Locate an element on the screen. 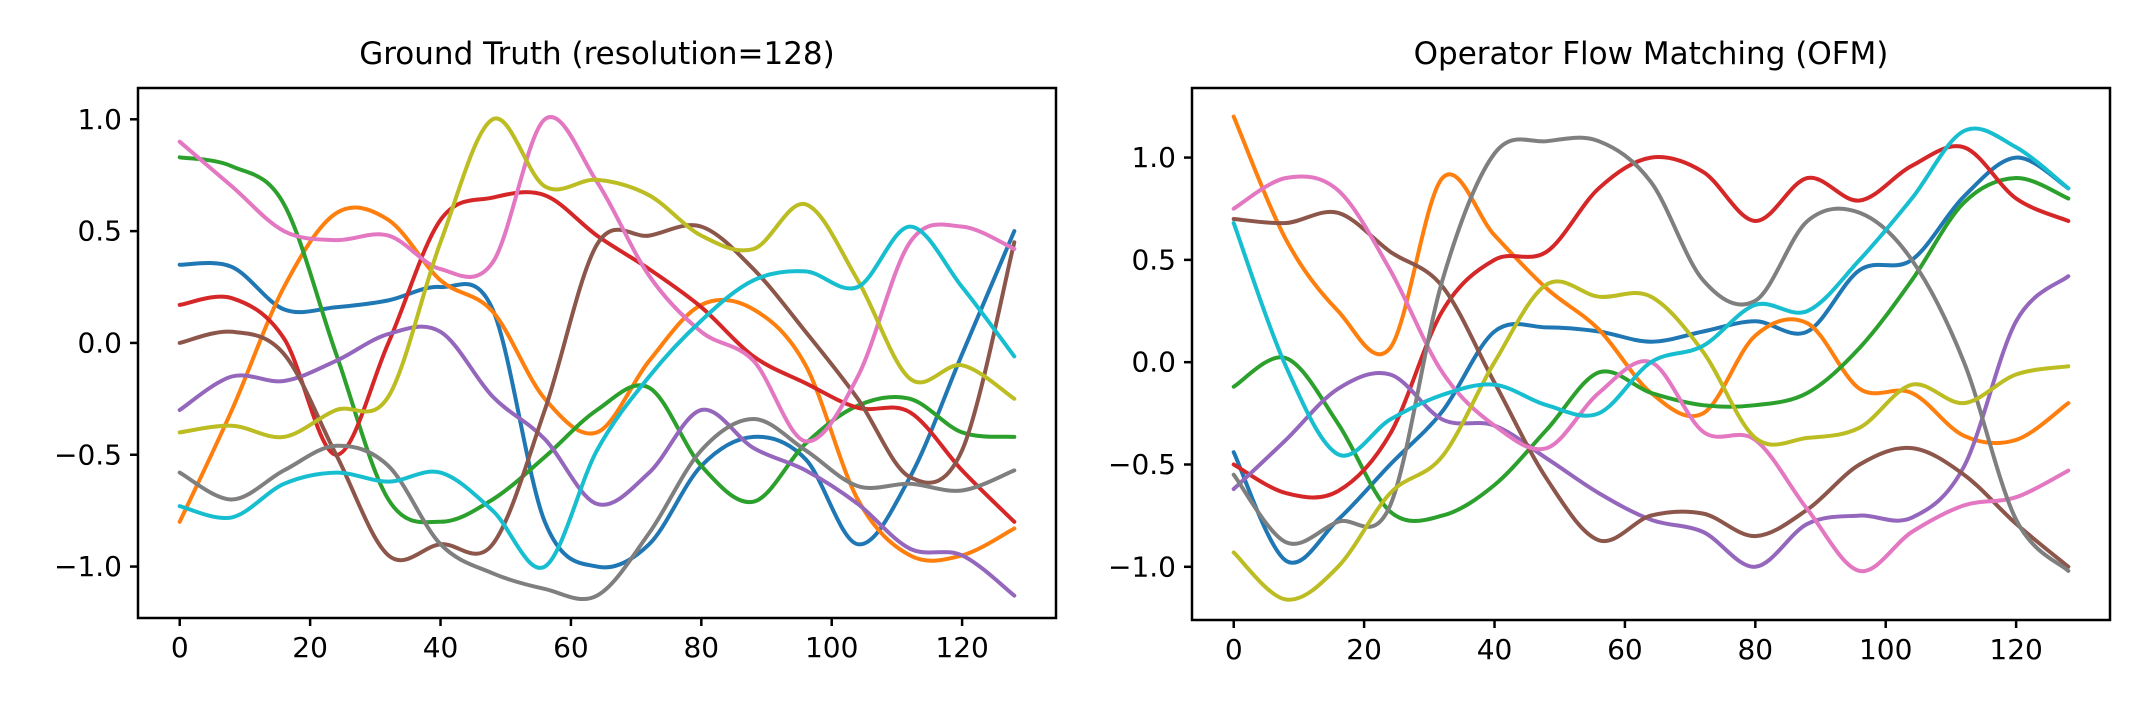 This screenshot has height=714, width=2140. plot-title-ground-truth: Ground Truth (resolution=128) is located at coordinates (597, 54).